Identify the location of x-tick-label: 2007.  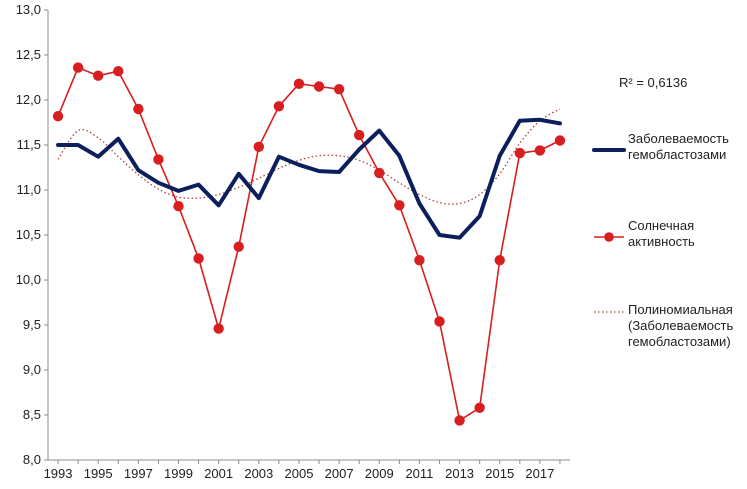
(339, 473).